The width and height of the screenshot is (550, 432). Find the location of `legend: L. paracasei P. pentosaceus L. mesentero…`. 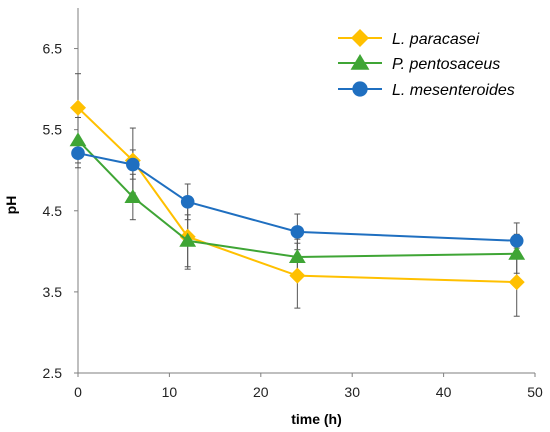

legend: L. paracasei P. pentosaceus L. mesentero… is located at coordinates (426, 64).